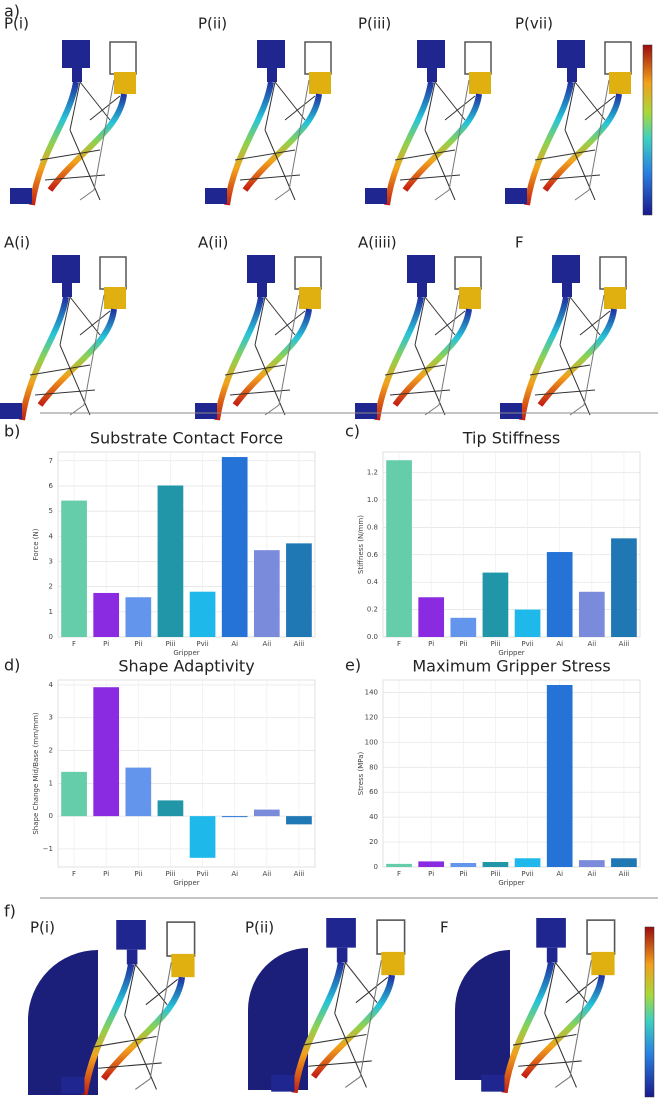  What do you see at coordinates (36, 544) in the screenshot?
I see `y-axis-label: Force (N)` at bounding box center [36, 544].